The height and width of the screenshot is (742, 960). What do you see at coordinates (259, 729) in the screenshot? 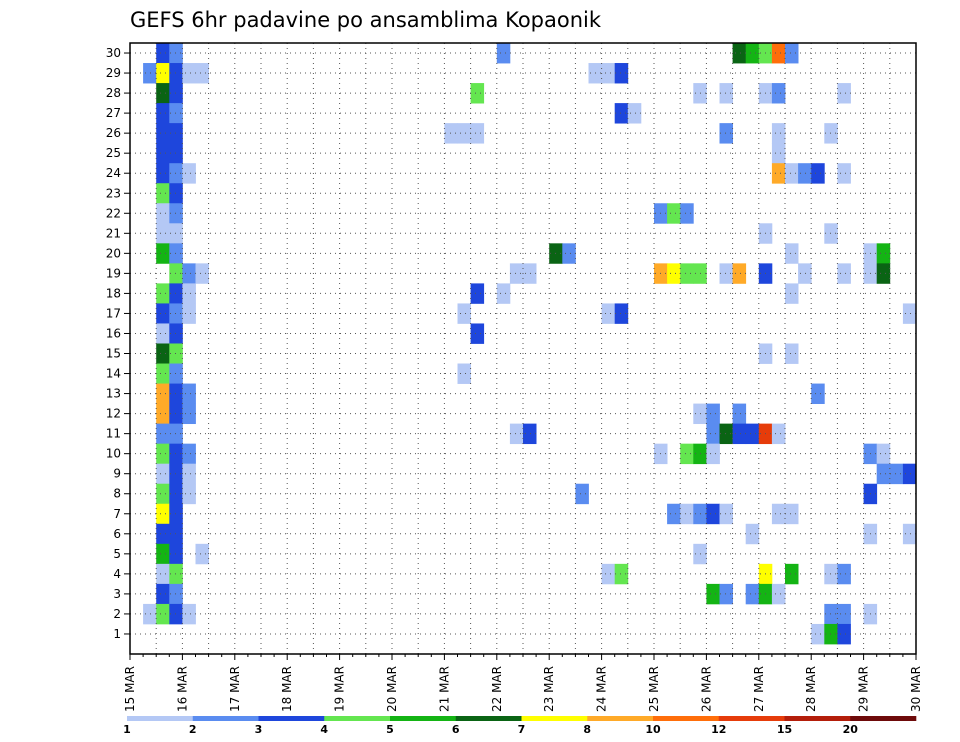
I see `legend-tick-label: 3` at bounding box center [259, 729].